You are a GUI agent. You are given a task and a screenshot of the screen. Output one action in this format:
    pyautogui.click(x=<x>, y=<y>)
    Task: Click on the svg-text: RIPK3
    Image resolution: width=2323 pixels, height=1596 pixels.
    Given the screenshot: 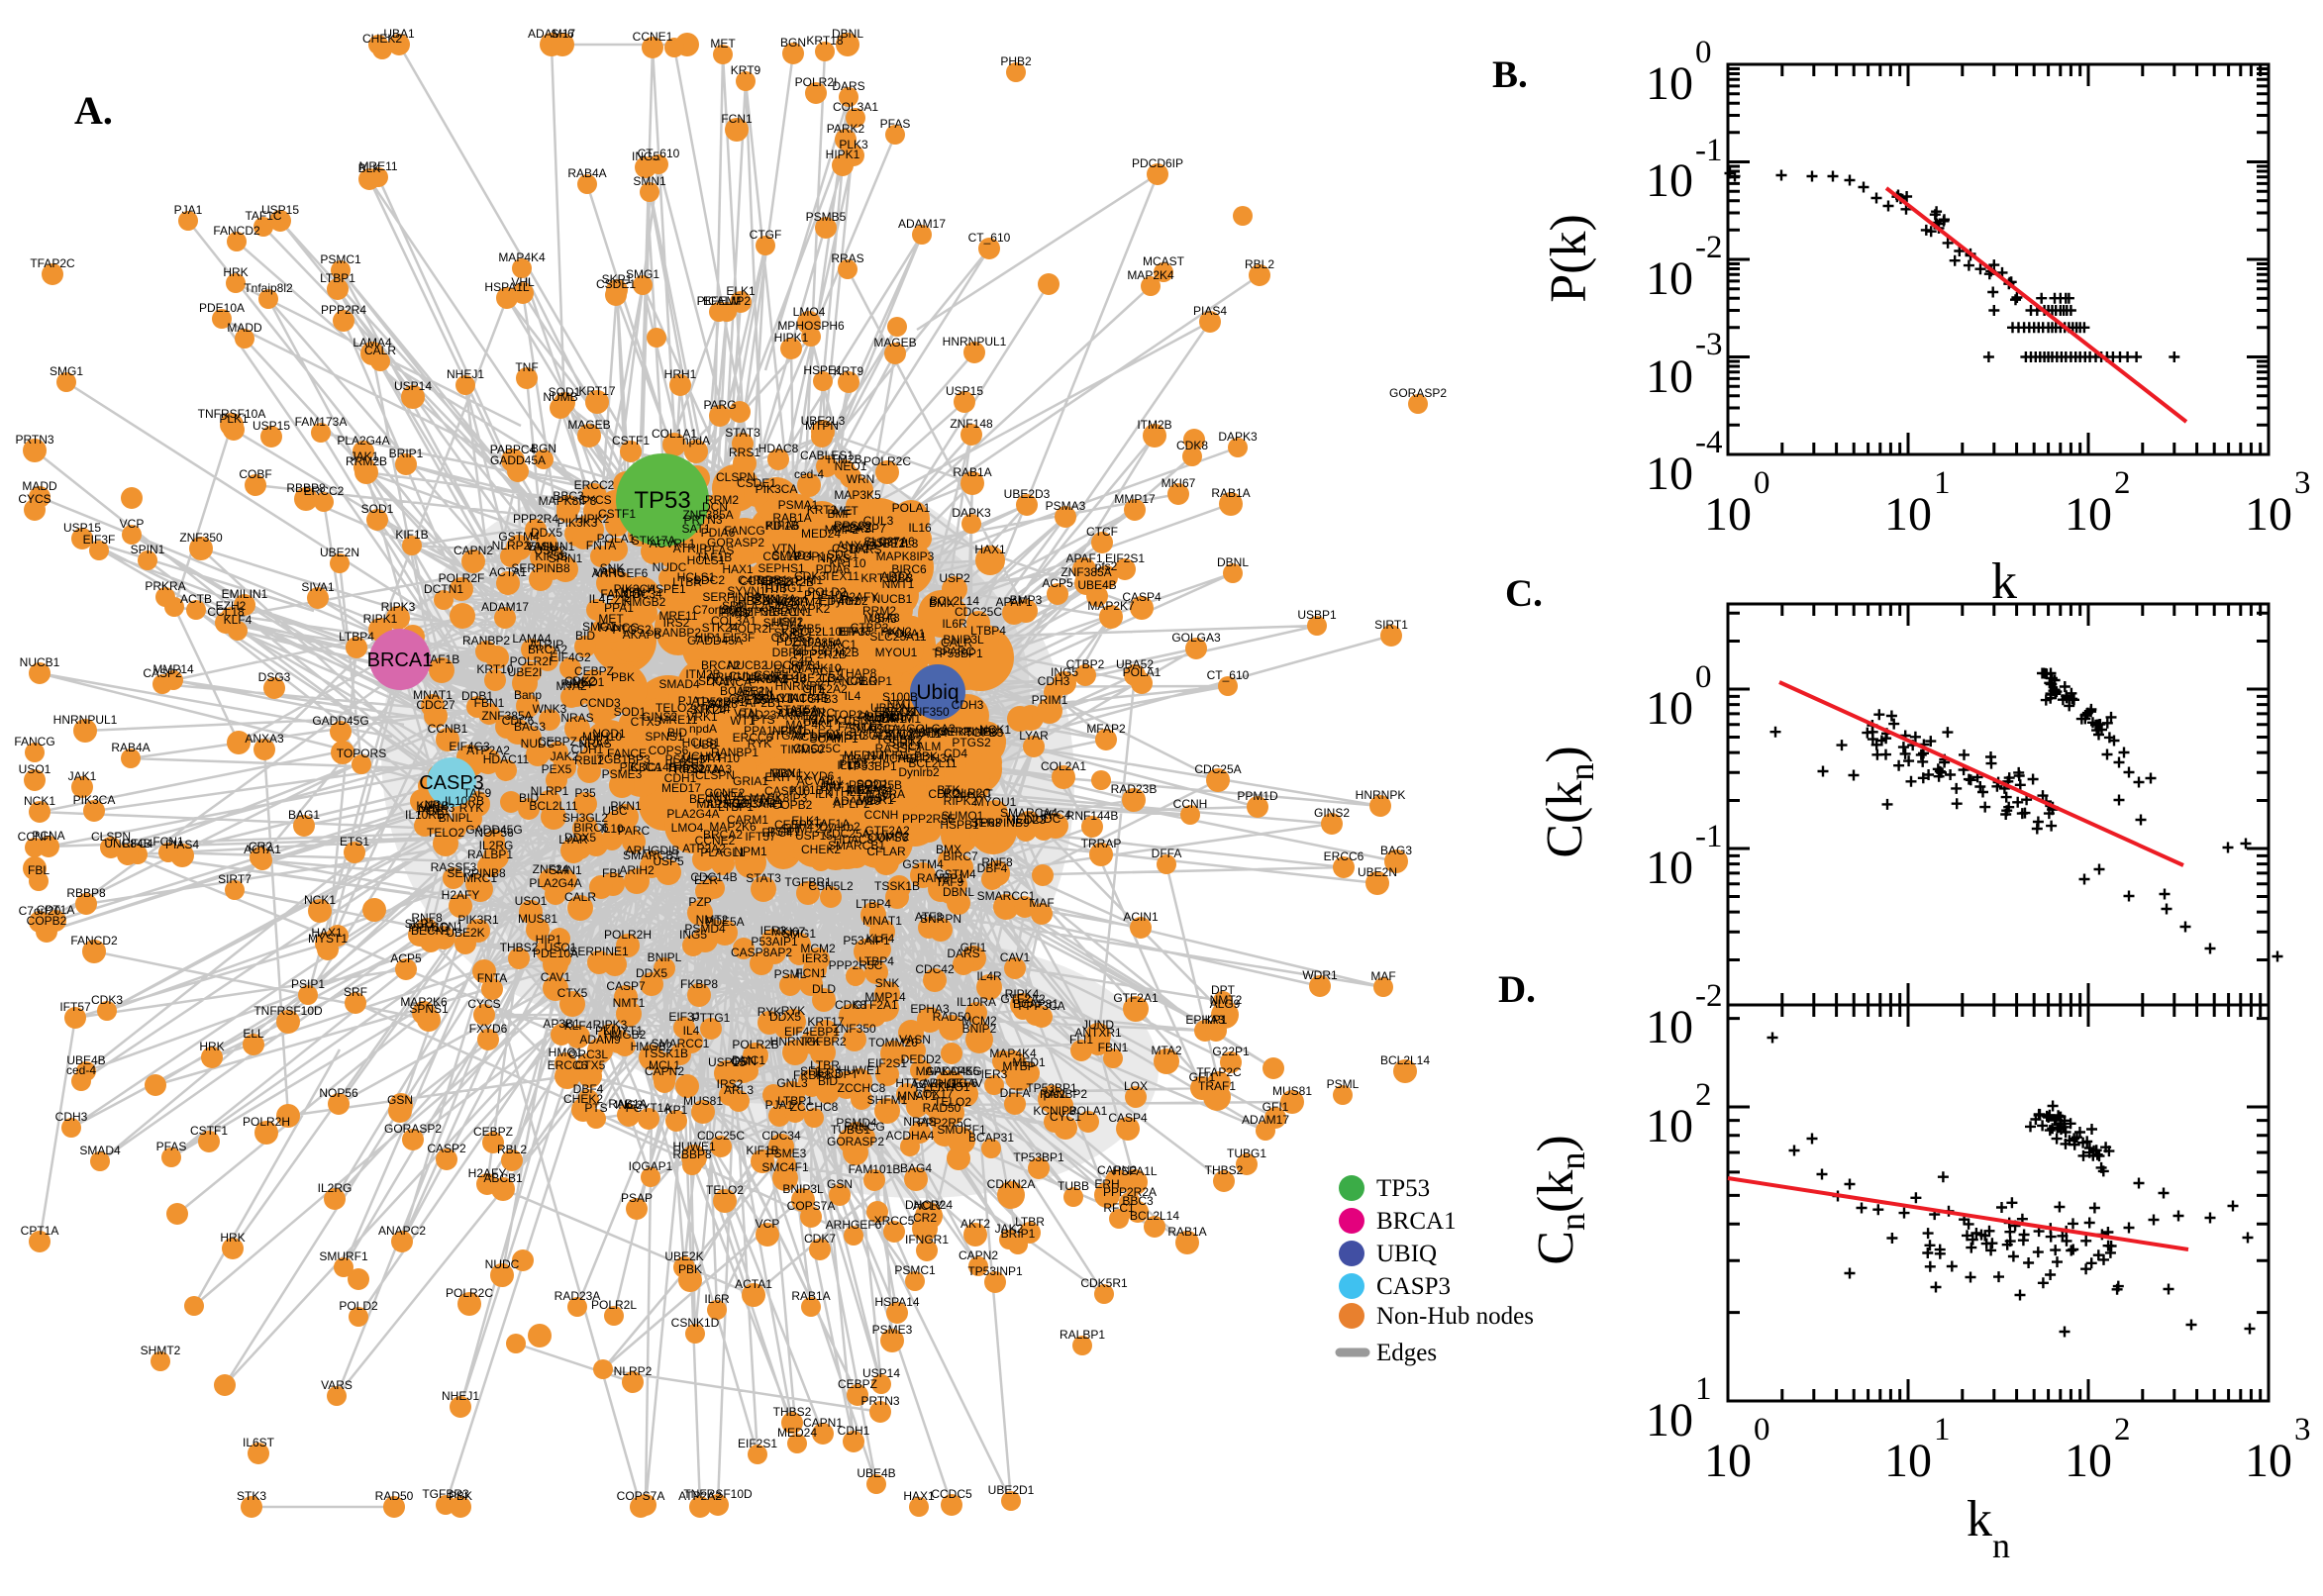 What is the action you would take?
    pyautogui.click(x=610, y=1025)
    